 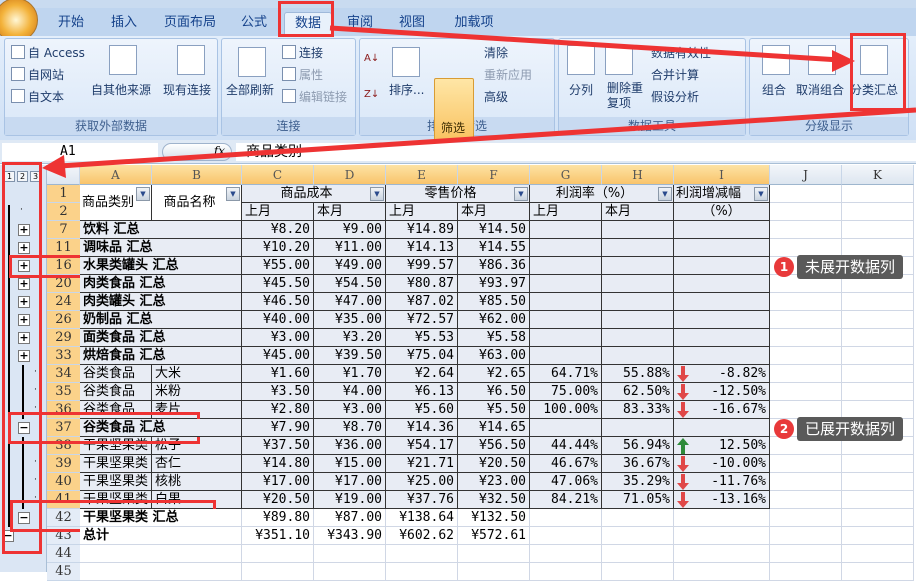 What do you see at coordinates (63, 374) in the screenshot?
I see `row-header: 34` at bounding box center [63, 374].